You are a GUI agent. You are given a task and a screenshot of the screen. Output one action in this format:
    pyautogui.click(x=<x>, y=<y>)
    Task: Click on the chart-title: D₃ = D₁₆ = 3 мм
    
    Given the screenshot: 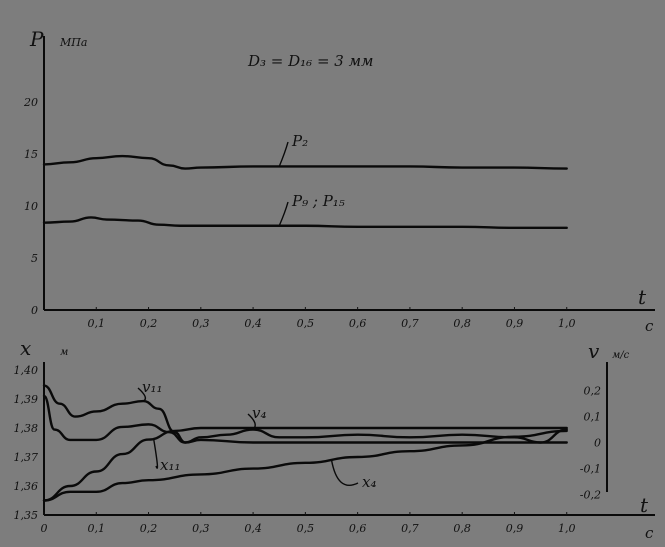 What is the action you would take?
    pyautogui.click(x=310, y=61)
    